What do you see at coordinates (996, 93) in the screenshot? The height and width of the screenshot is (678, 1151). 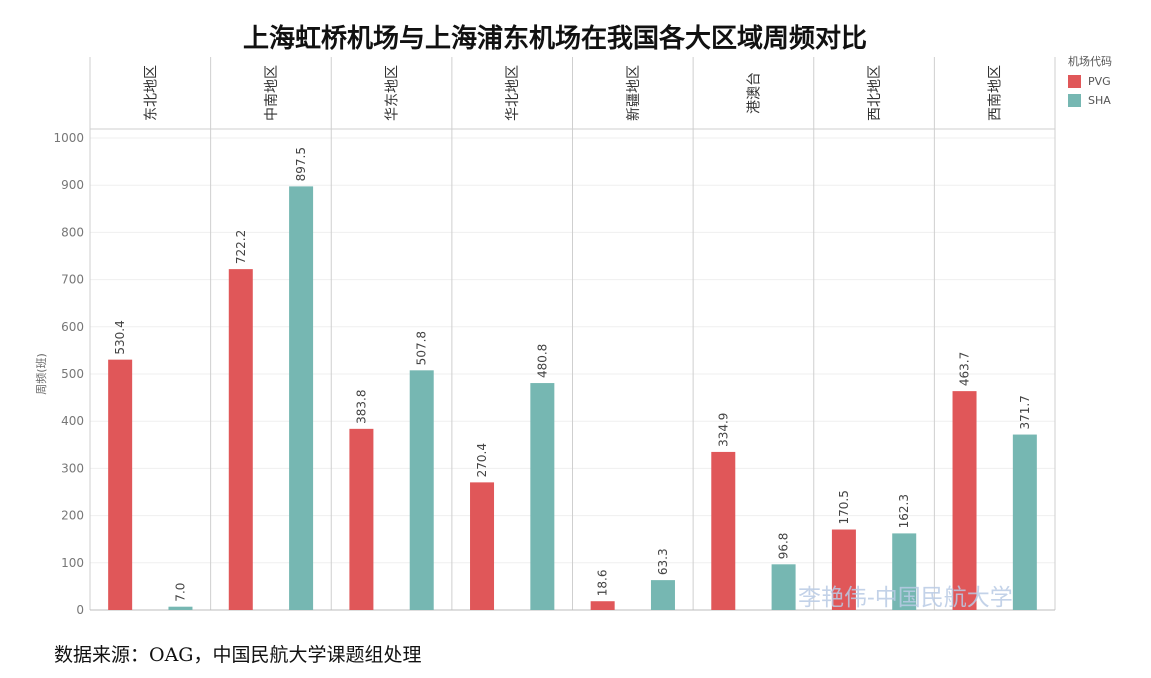 I see `category-header: 西南地区` at bounding box center [996, 93].